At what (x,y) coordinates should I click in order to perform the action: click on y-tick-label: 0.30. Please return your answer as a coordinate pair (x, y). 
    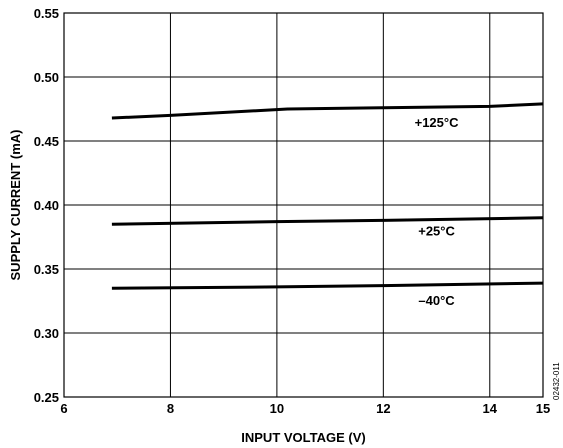
    Looking at the image, I should click on (46, 333).